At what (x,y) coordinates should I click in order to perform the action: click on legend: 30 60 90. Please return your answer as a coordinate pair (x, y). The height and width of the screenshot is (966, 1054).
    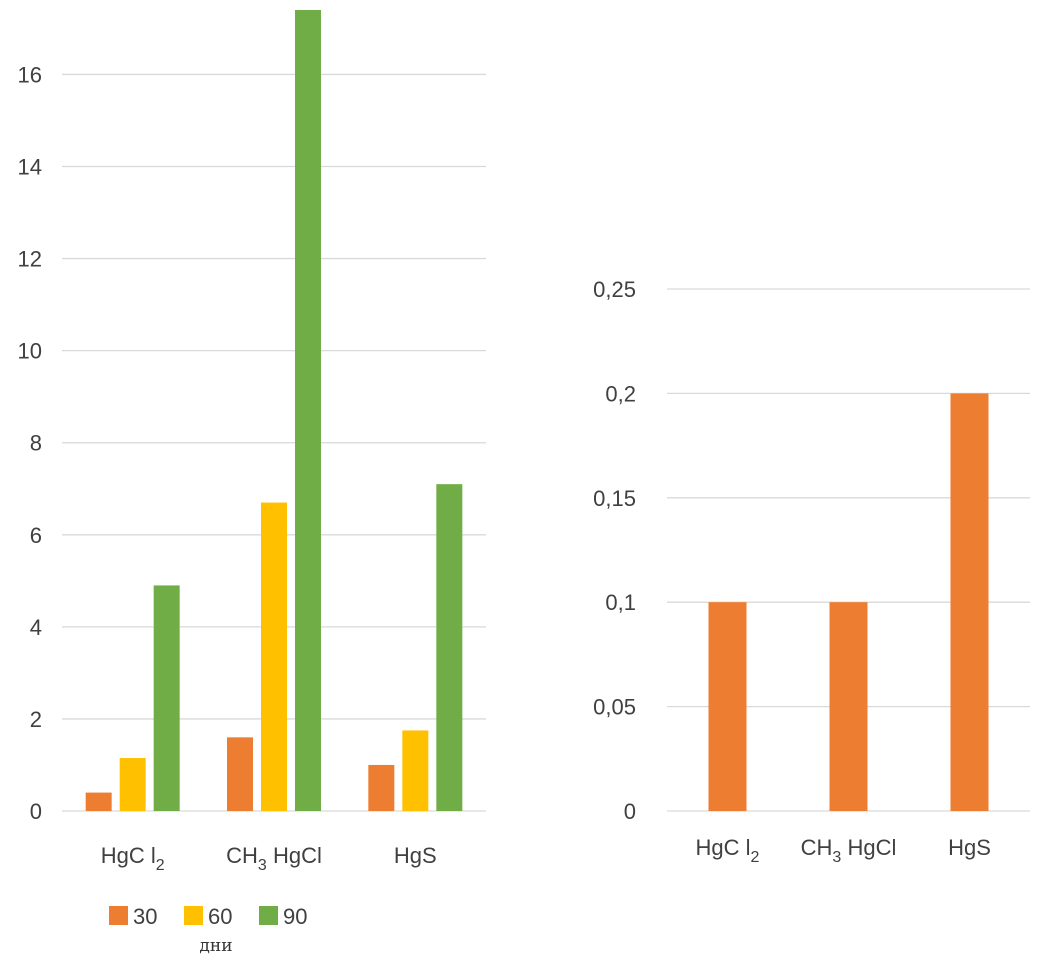
    Looking at the image, I should click on (208, 916).